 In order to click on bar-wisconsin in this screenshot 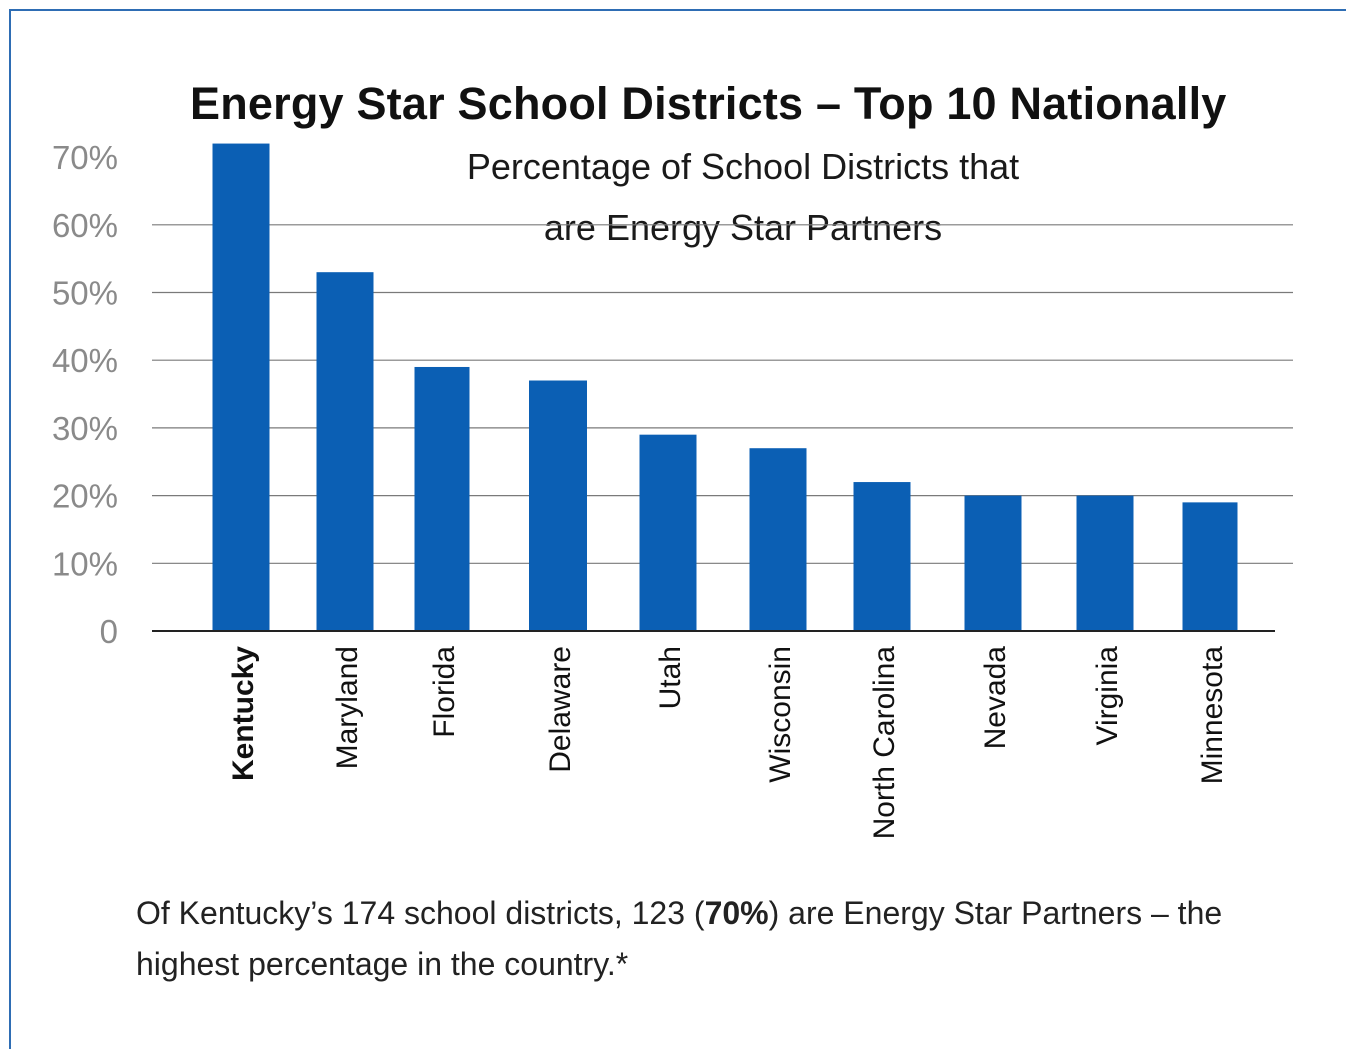, I will do `click(778, 539)`.